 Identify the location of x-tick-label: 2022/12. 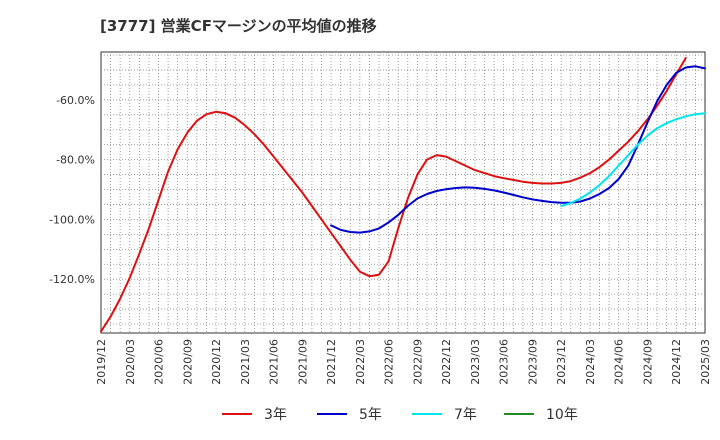
(446, 362).